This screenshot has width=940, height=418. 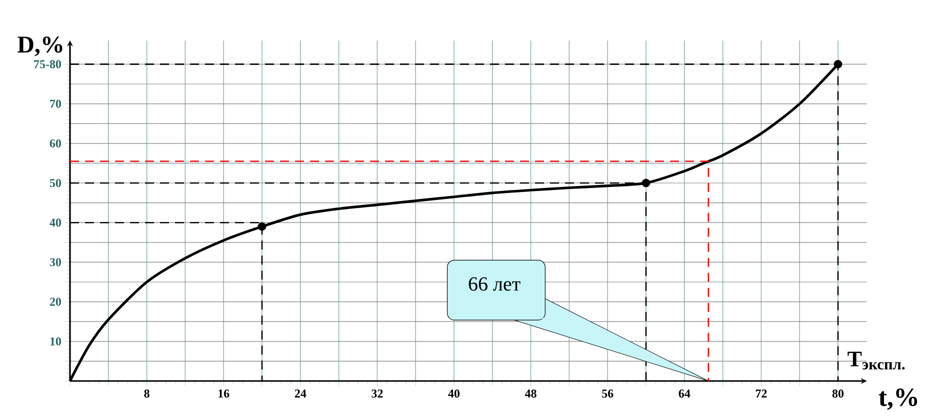 I want to click on x-tick-label: 64, so click(x=684, y=394).